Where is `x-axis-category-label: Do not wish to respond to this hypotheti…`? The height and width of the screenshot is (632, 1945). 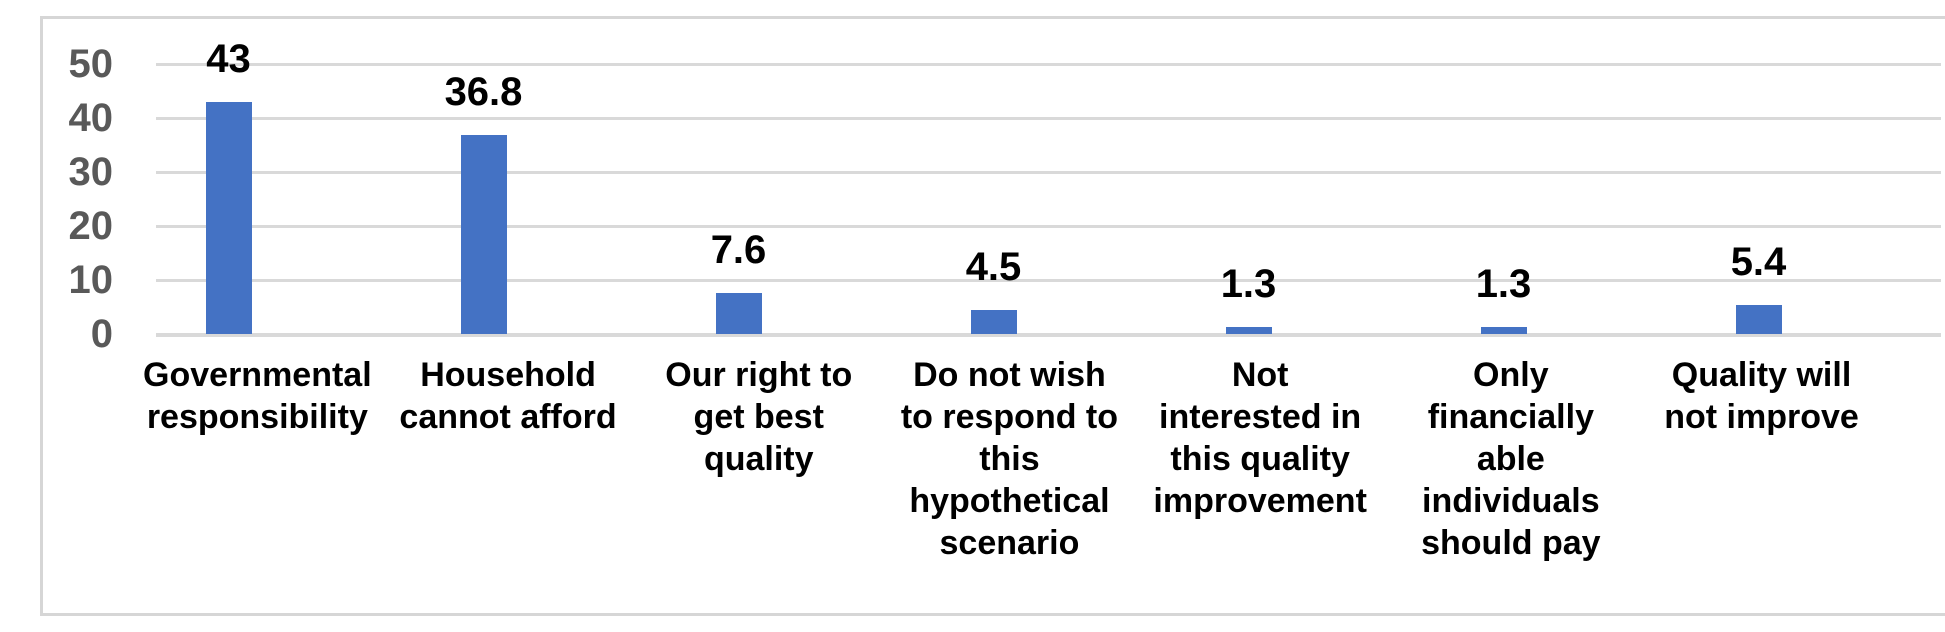 x-axis-category-label: Do not wish to respond to this hypotheti… is located at coordinates (1009, 459).